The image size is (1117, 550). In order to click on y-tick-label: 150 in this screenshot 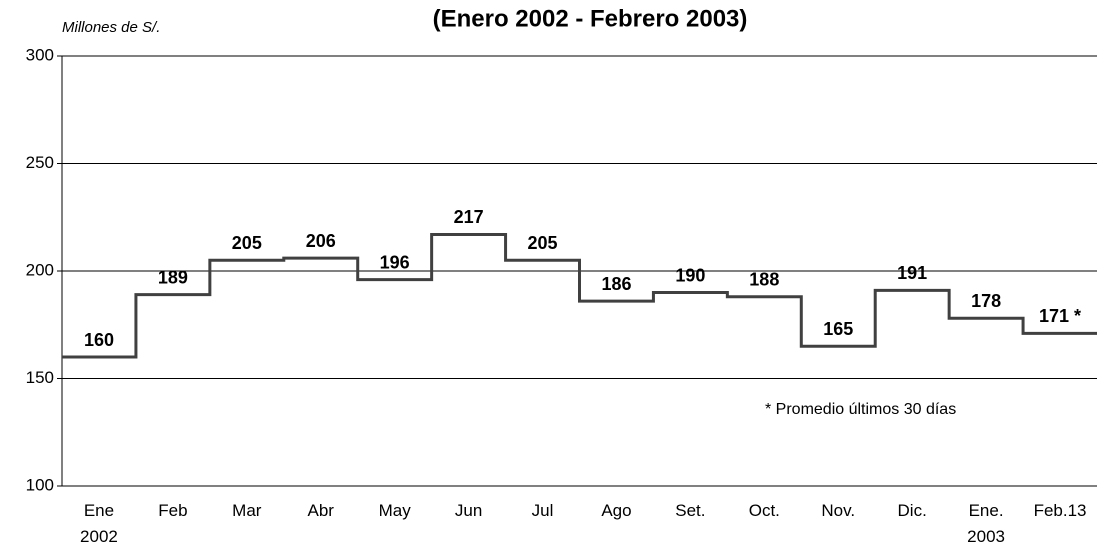, I will do `click(40, 377)`.